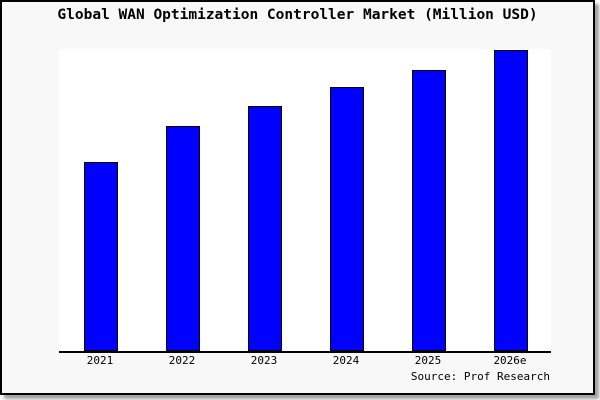  I want to click on bar-2022, so click(183, 238).